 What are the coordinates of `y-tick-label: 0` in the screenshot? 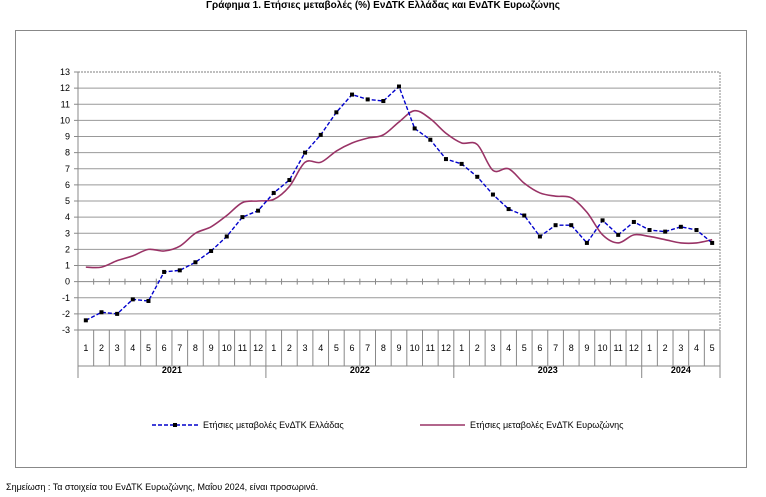 It's located at (67, 282).